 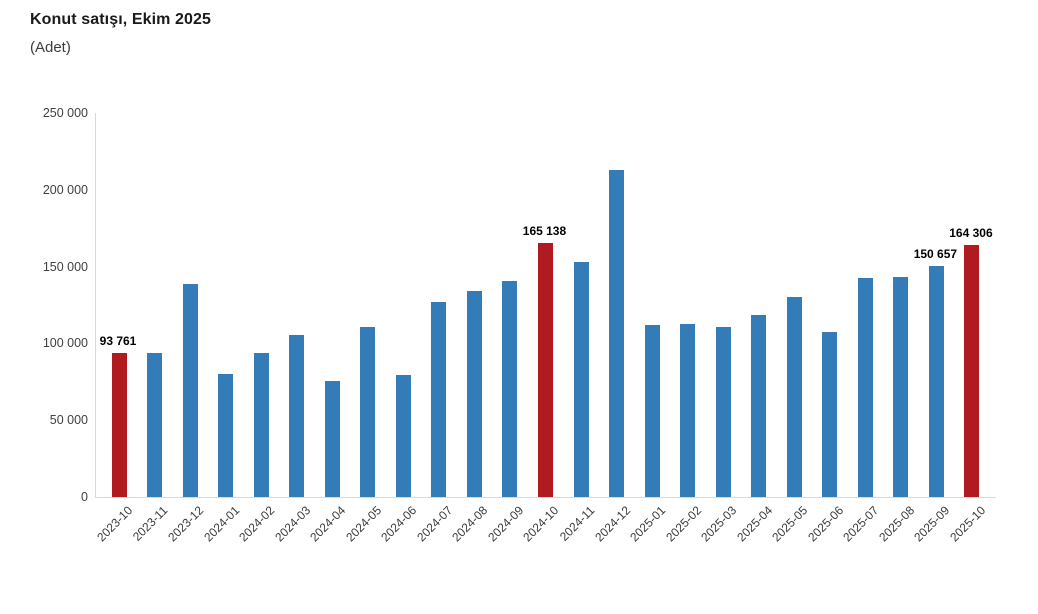 What do you see at coordinates (50, 47) in the screenshot?
I see `chart-unit-label: (Adet)` at bounding box center [50, 47].